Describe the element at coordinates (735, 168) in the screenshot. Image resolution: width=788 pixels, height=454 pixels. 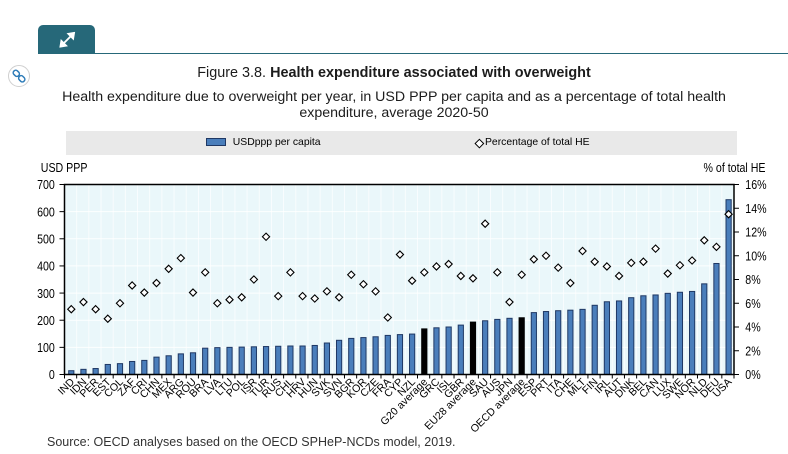
I see `svg-text: % of total HE` at that location.